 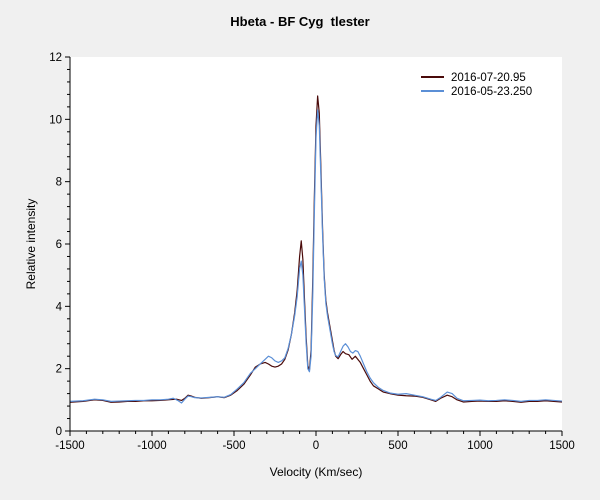 What do you see at coordinates (31, 244) in the screenshot?
I see `y-axis-label: Relative intensity` at bounding box center [31, 244].